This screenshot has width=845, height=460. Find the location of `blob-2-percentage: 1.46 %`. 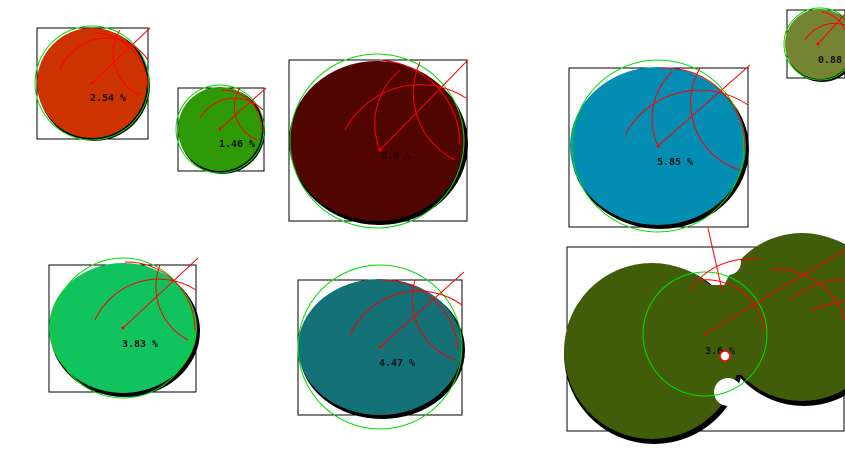

blob-2-percentage: 1.46 % is located at coordinates (237, 144).